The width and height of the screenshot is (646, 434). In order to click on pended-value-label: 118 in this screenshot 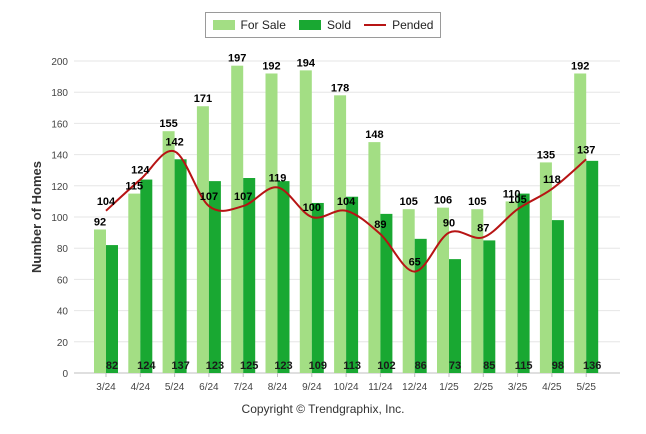, I will do `click(552, 180)`.